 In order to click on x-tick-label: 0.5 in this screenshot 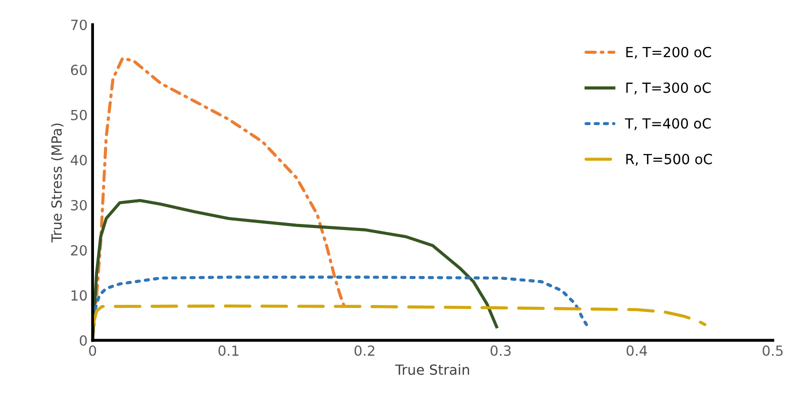, I will do `click(772, 350)`.